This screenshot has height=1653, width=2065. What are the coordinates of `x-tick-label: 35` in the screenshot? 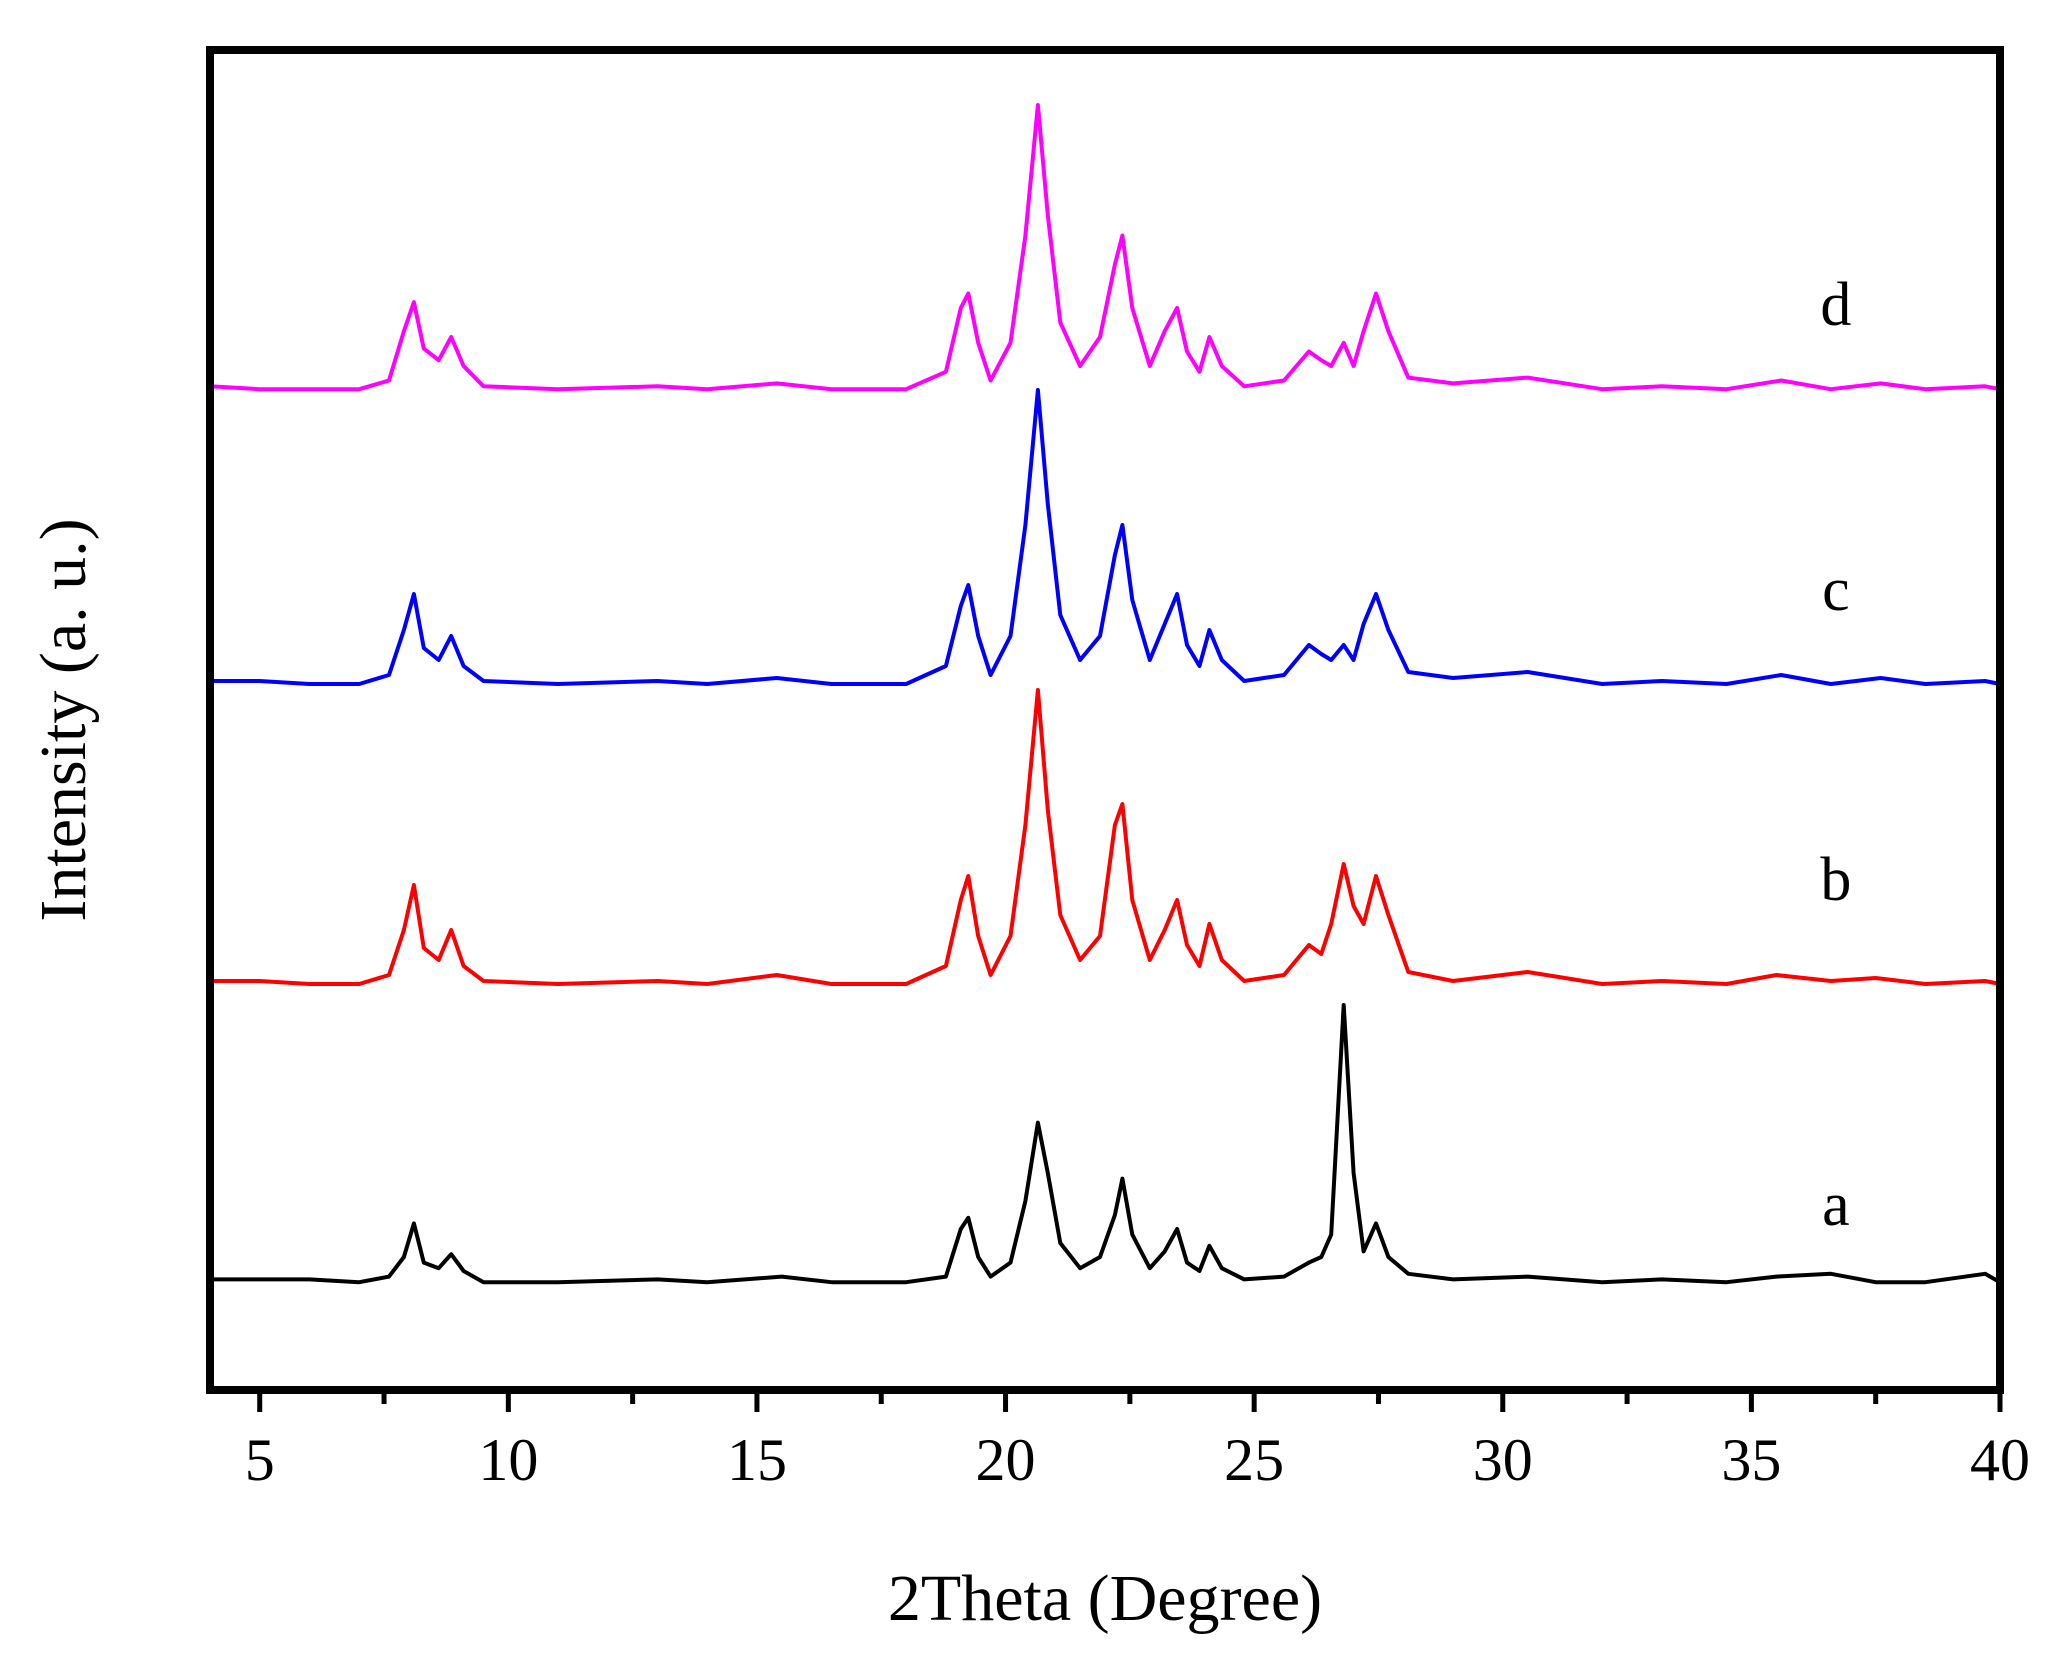 It's located at (1751, 1460).